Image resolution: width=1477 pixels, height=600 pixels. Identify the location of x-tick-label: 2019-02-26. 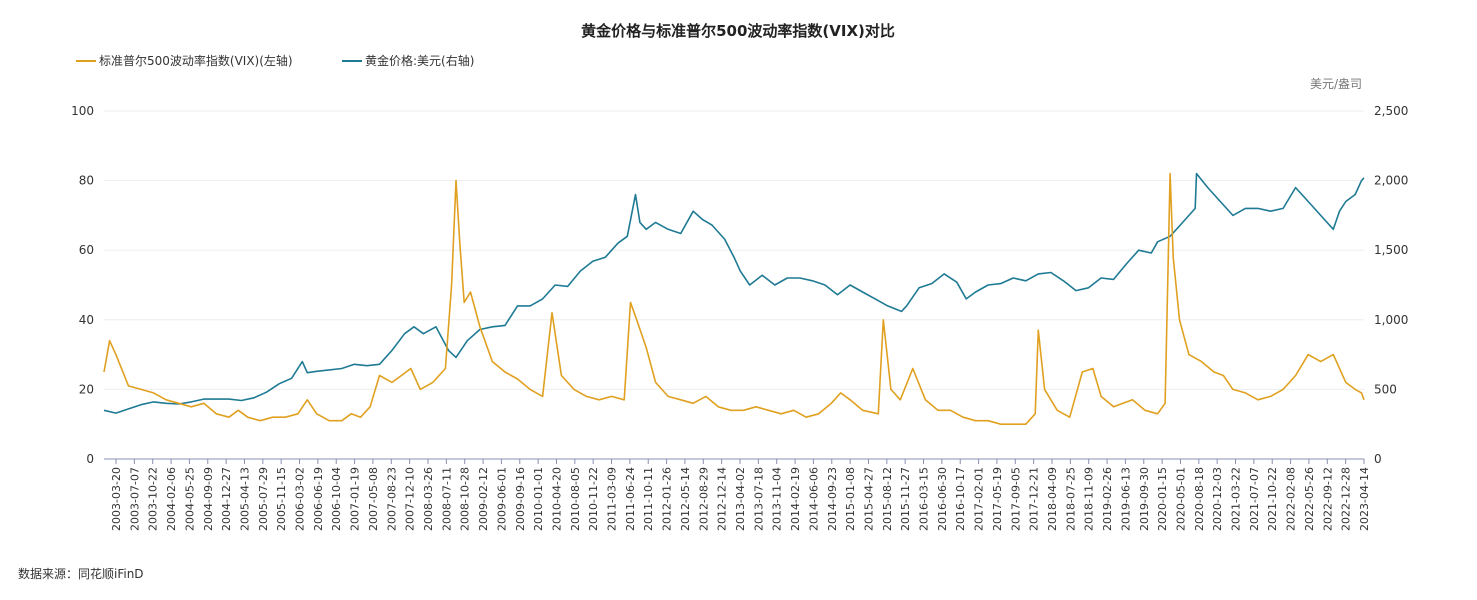
(1107, 499).